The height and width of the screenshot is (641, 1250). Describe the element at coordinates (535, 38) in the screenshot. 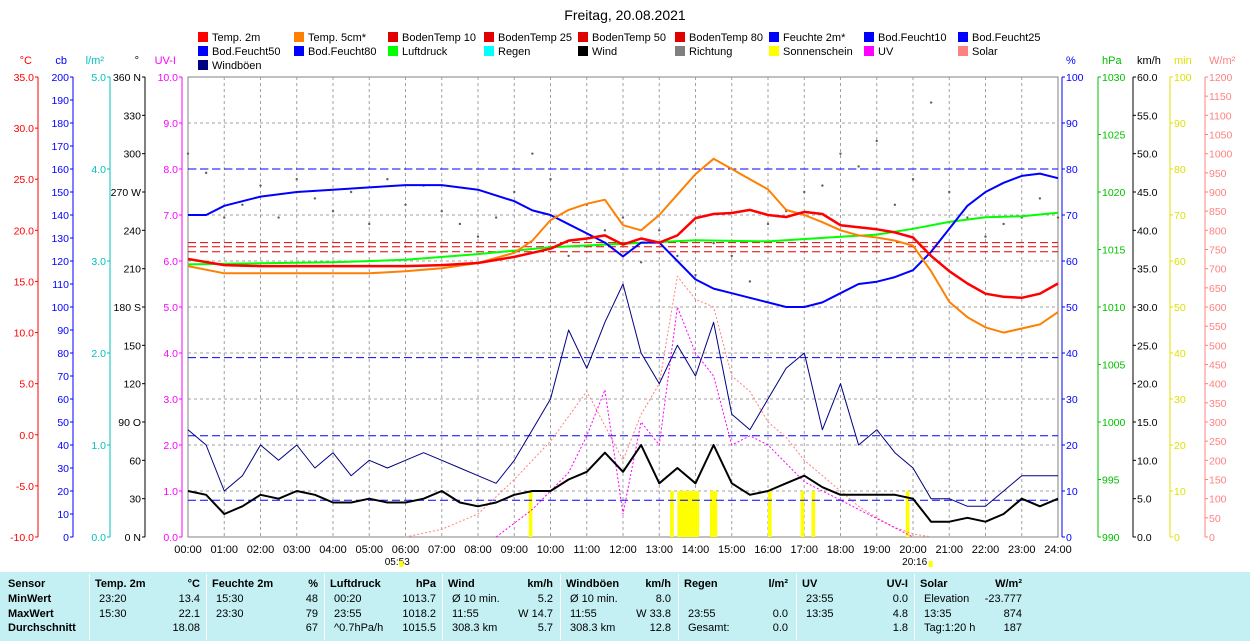

I see `legend-label-3: BodenTemp 25` at that location.